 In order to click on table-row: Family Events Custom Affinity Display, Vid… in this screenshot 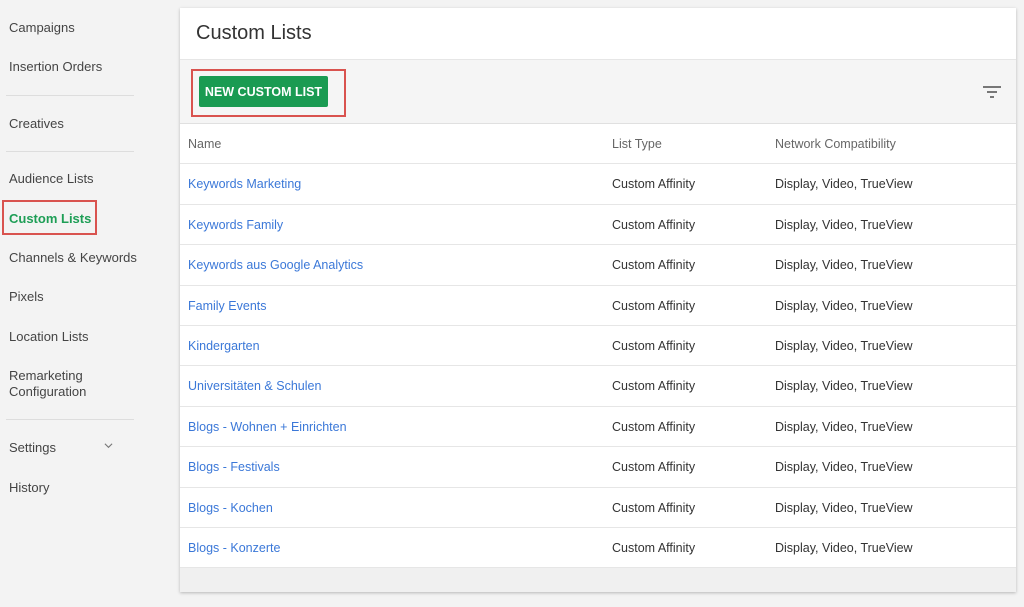, I will do `click(598, 306)`.